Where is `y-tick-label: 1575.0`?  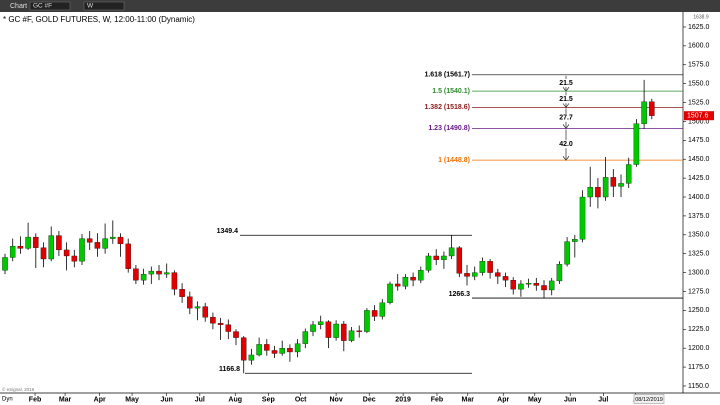 y-tick-label: 1575.0 is located at coordinates (699, 65).